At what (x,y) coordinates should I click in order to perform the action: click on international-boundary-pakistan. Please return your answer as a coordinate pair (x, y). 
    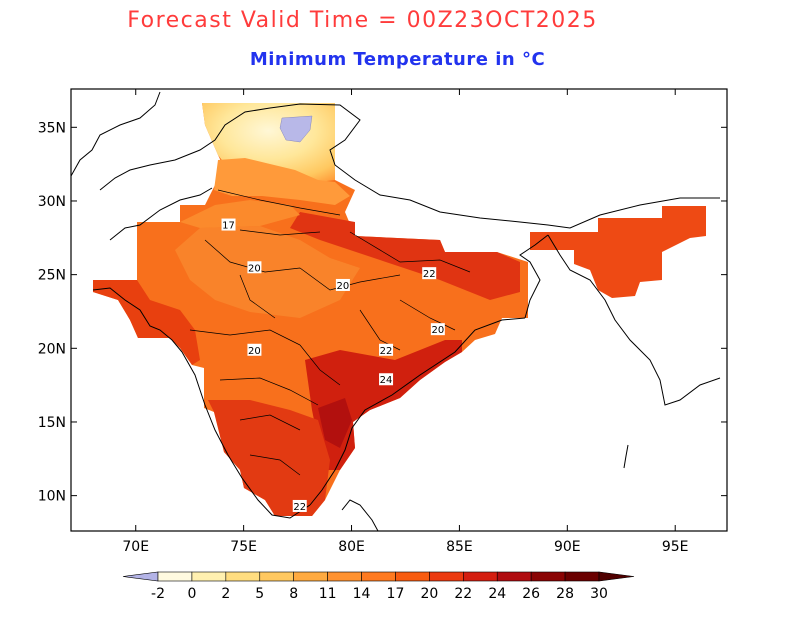
    Looking at the image, I should click on (161, 214).